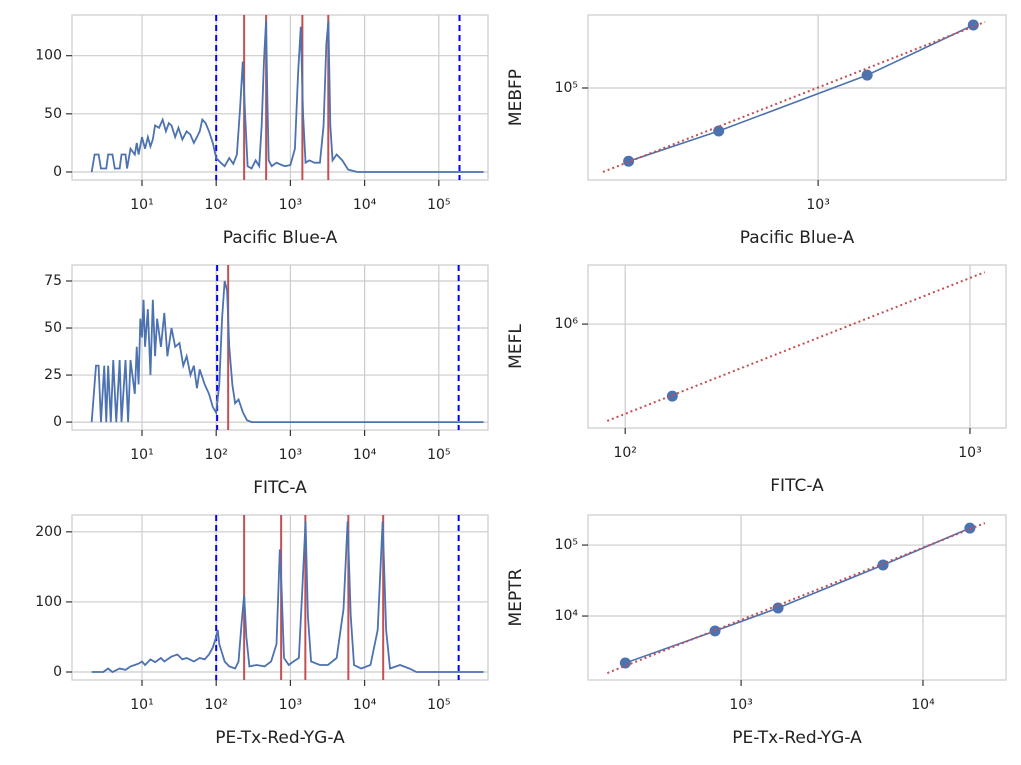 This screenshot has height=765, width=1021. I want to click on y-tick-label: 10⁴, so click(567, 616).